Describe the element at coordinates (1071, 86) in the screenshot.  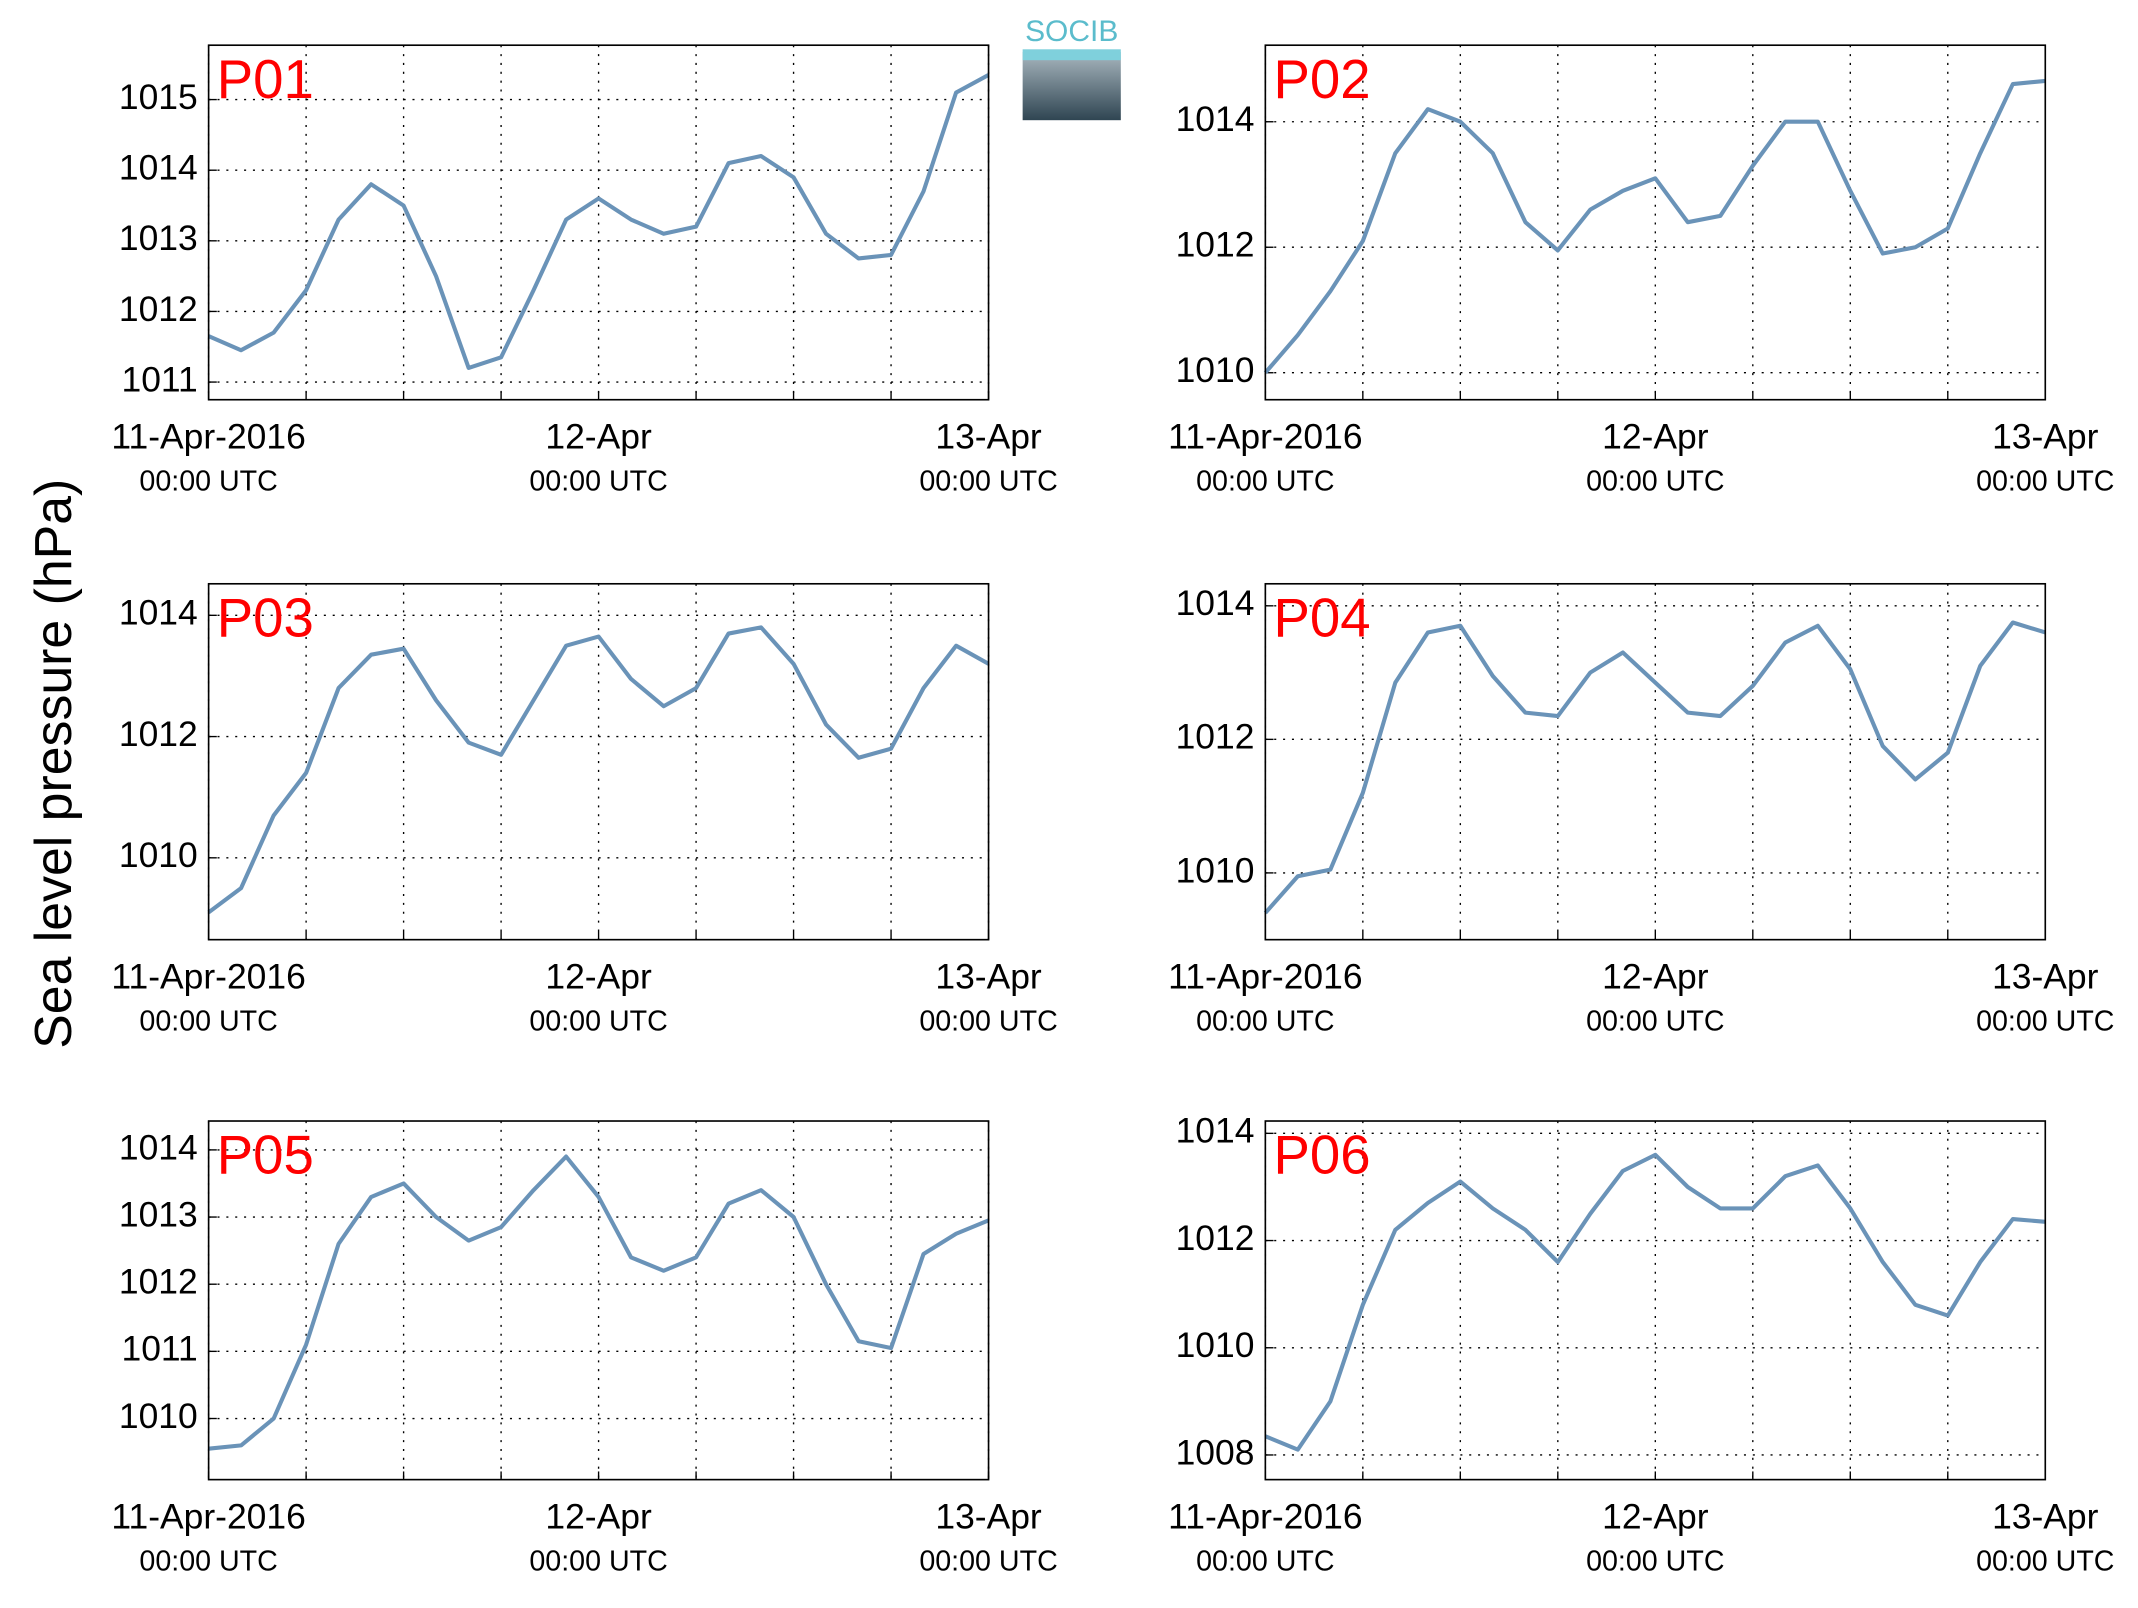
I see `logo-mark` at that location.